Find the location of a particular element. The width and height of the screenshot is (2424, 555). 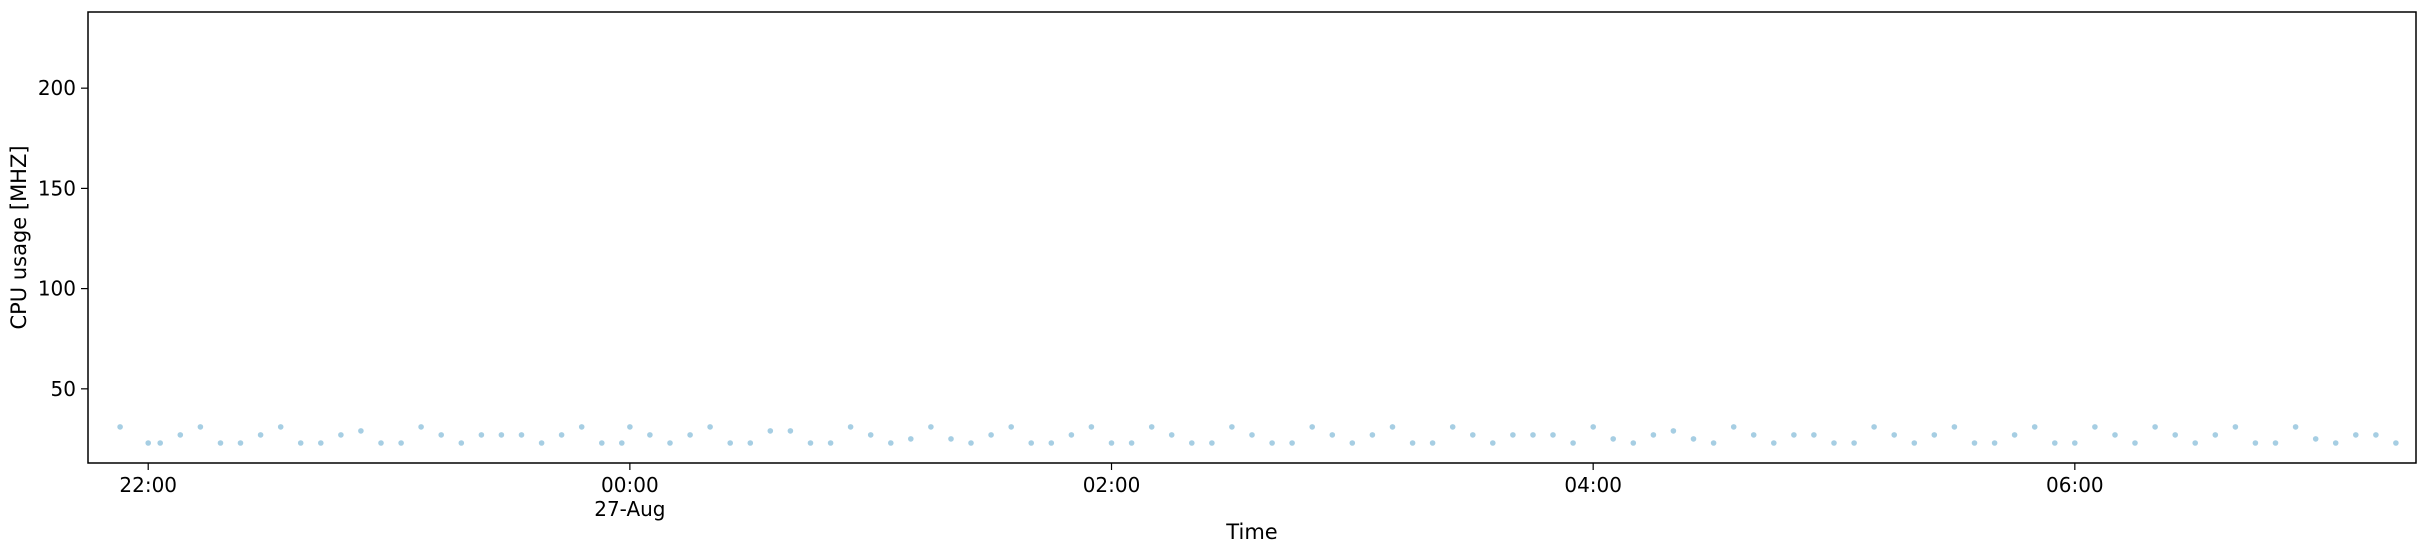

y-axis-label: CPU usage [MHZ] is located at coordinates (19, 237).